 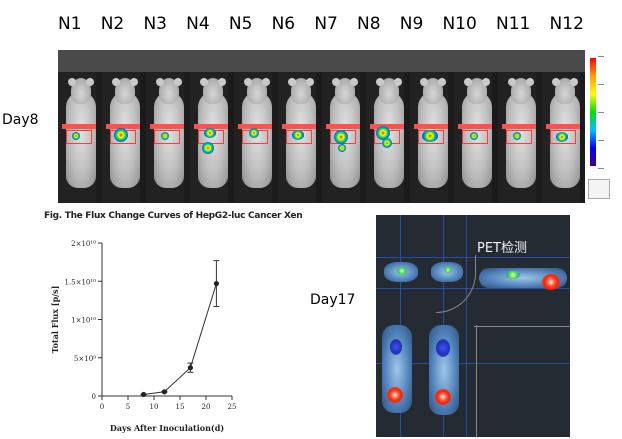 I want to click on group-label-n10: N10, so click(x=459, y=24).